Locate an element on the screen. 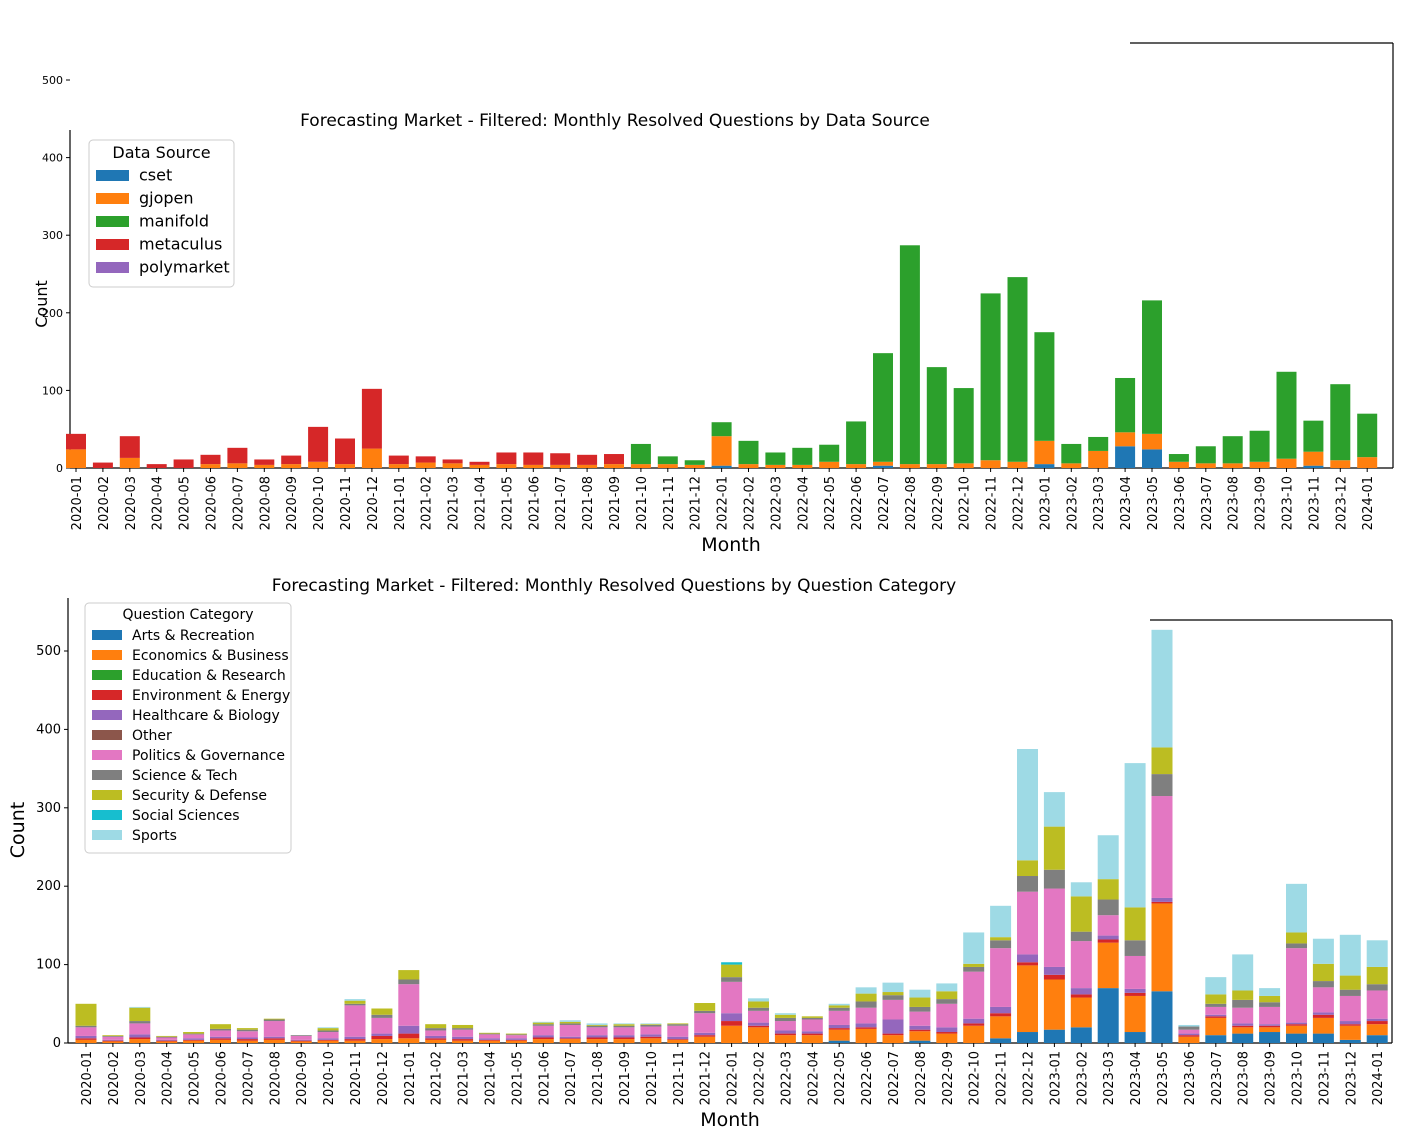 This screenshot has width=1412, height=1144. x-tick-label: 2021-12 is located at coordinates (696, 503).